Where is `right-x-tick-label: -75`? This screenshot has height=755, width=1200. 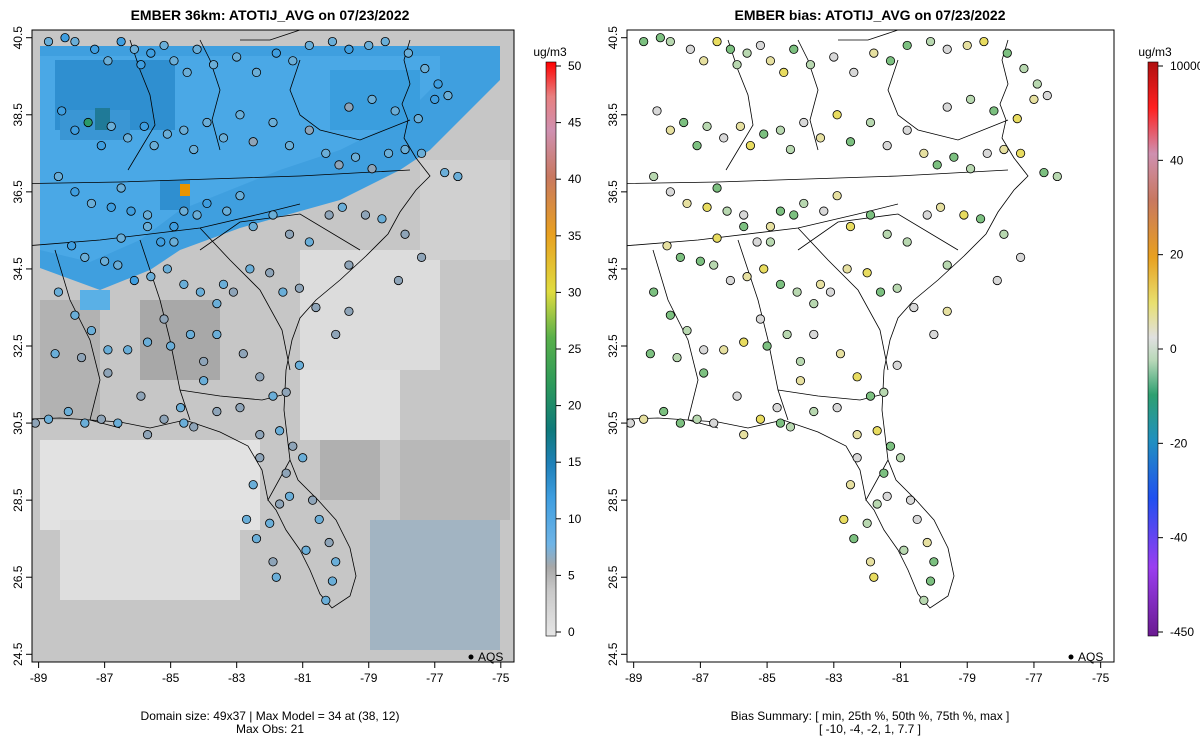
right-x-tick-label: -75 is located at coordinates (1101, 678).